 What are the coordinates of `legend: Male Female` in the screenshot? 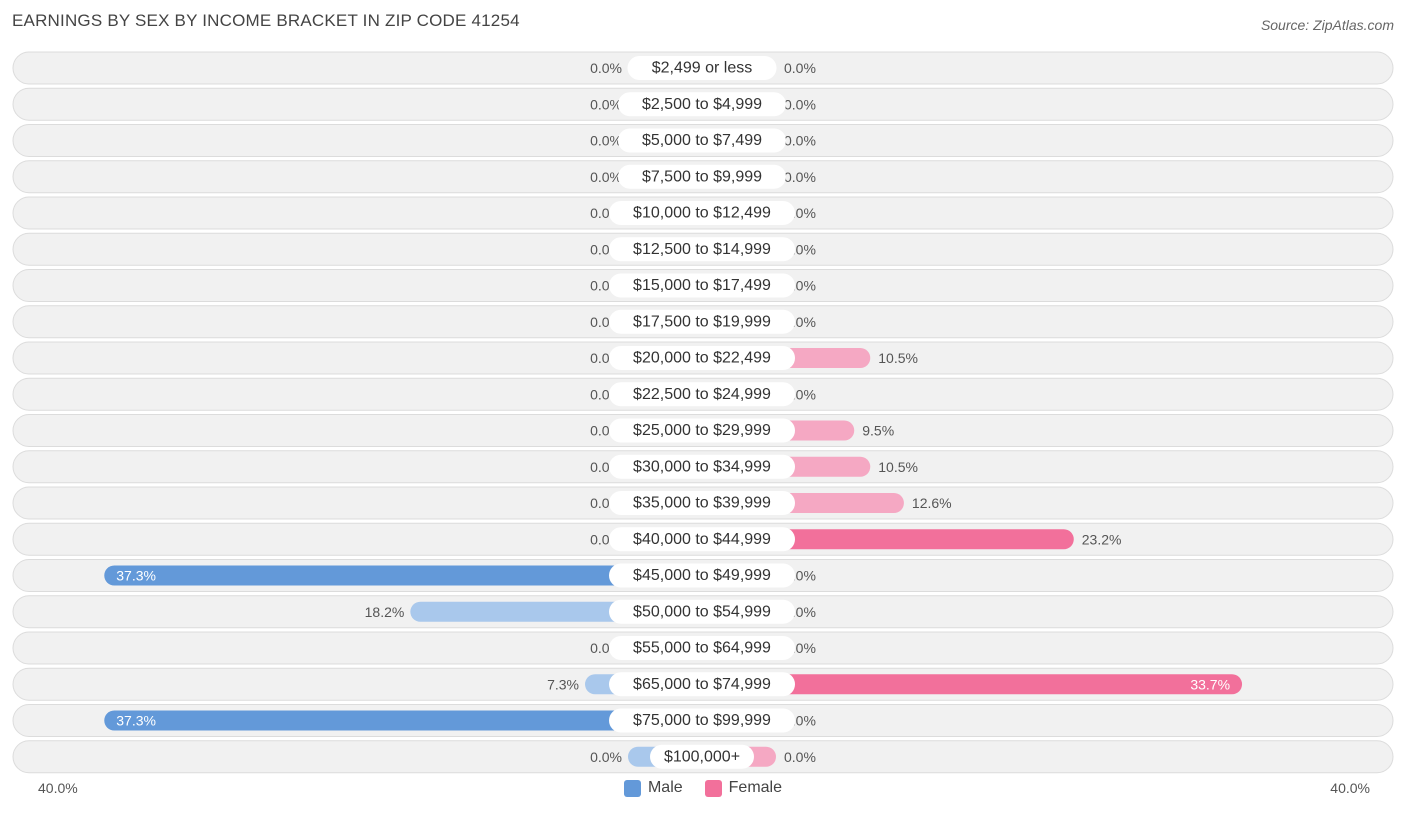 It's located at (703, 788).